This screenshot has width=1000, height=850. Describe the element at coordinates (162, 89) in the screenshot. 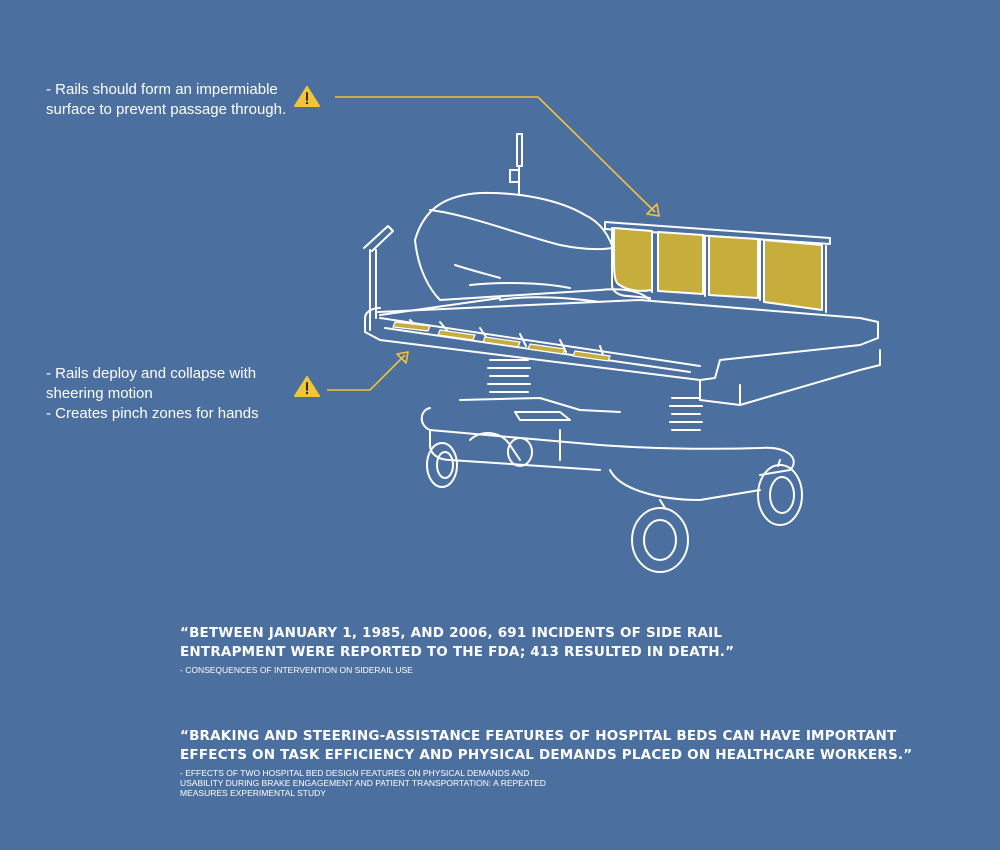

I see `annotation-line: - Rails should form an impermiable` at that location.